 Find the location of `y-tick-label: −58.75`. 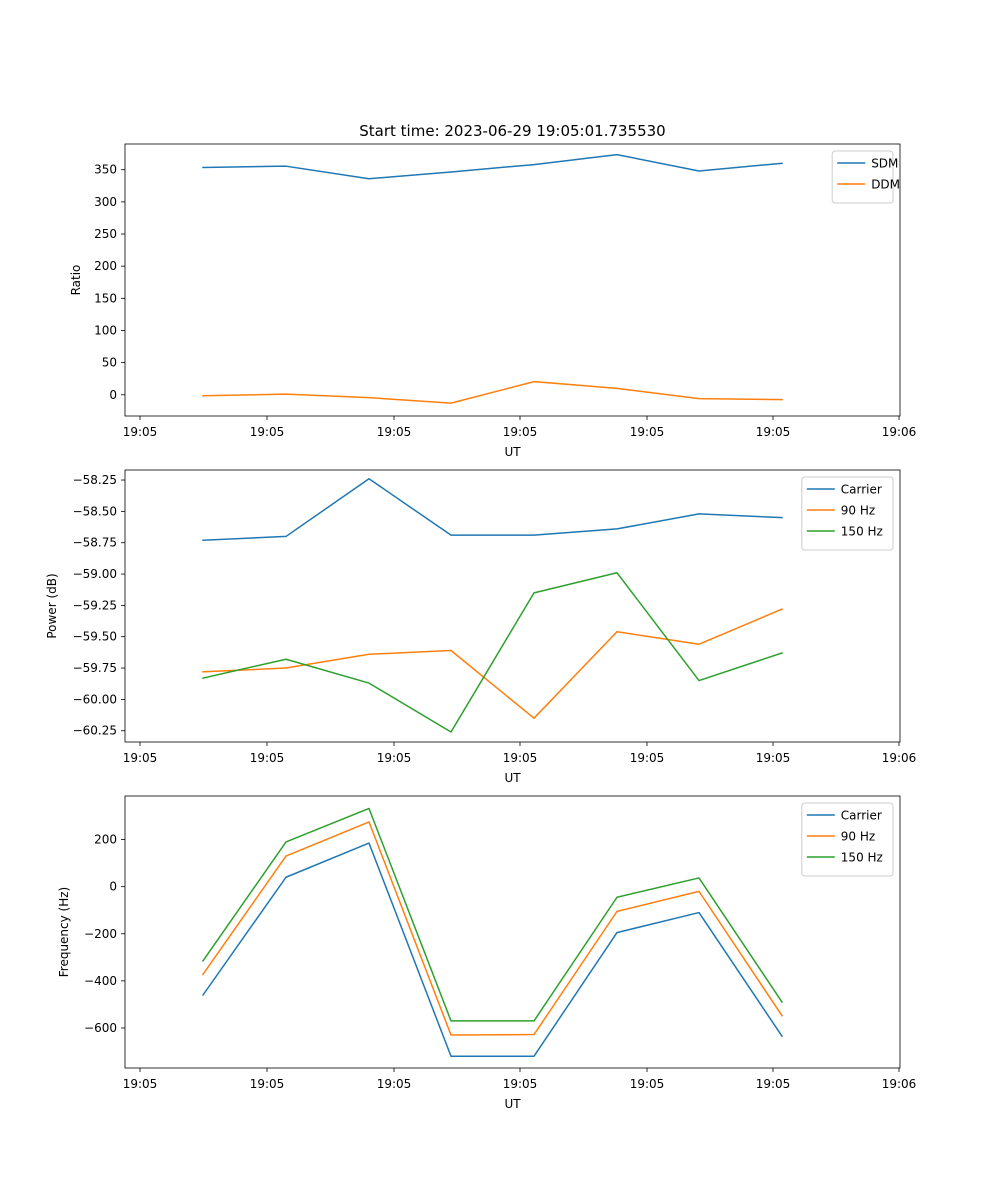

y-tick-label: −58.75 is located at coordinates (95, 543).